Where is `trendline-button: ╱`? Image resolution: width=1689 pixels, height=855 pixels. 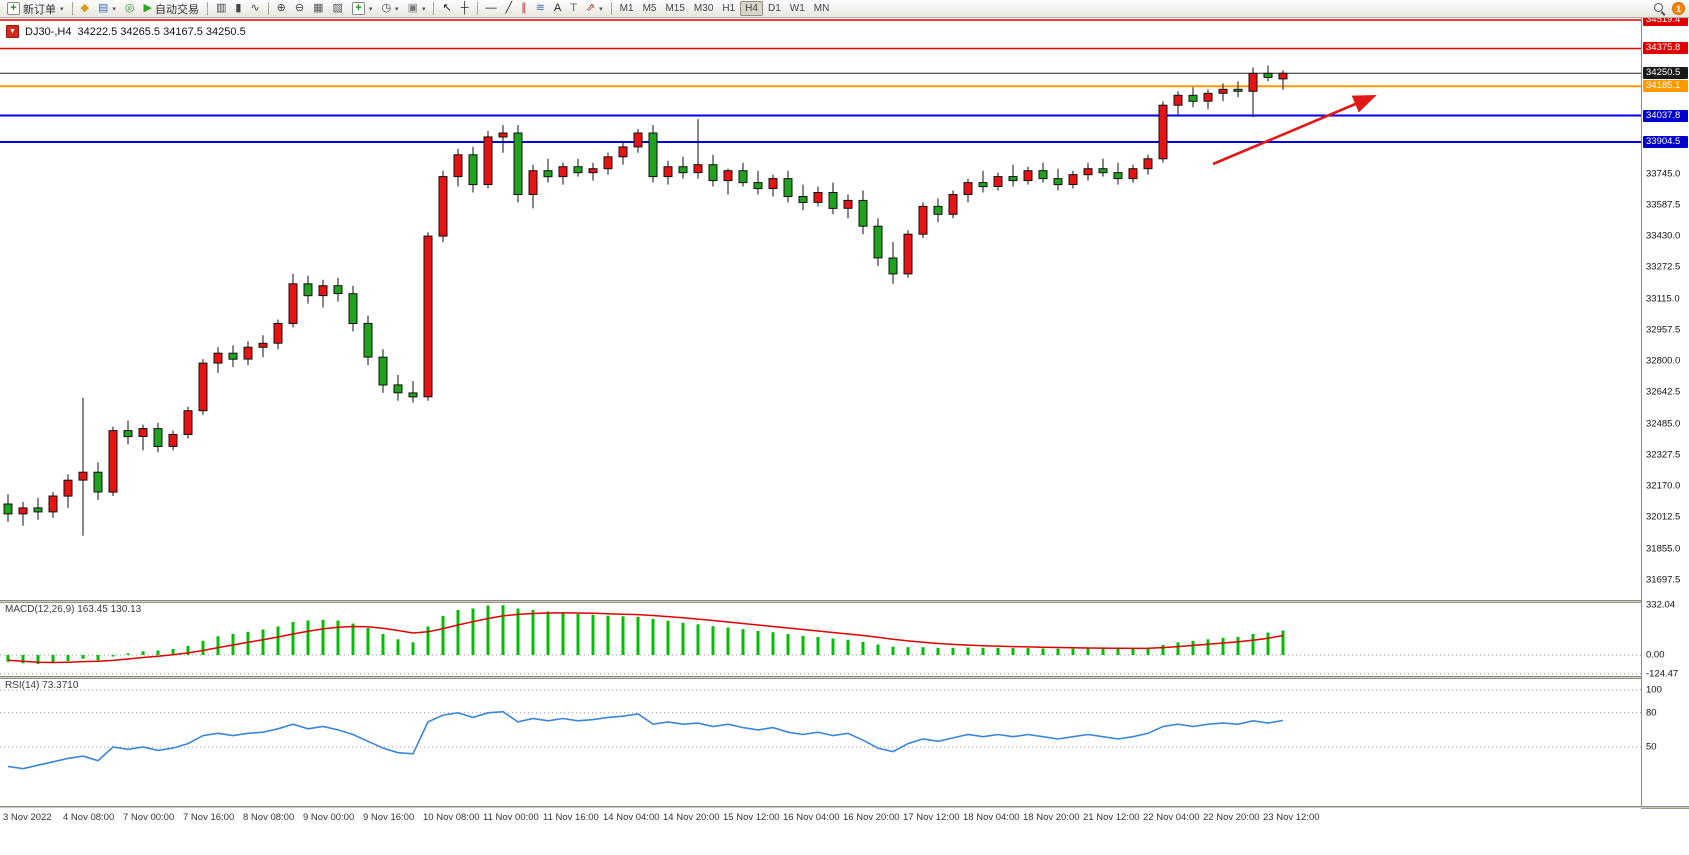
trendline-button: ╱ is located at coordinates (509, 9).